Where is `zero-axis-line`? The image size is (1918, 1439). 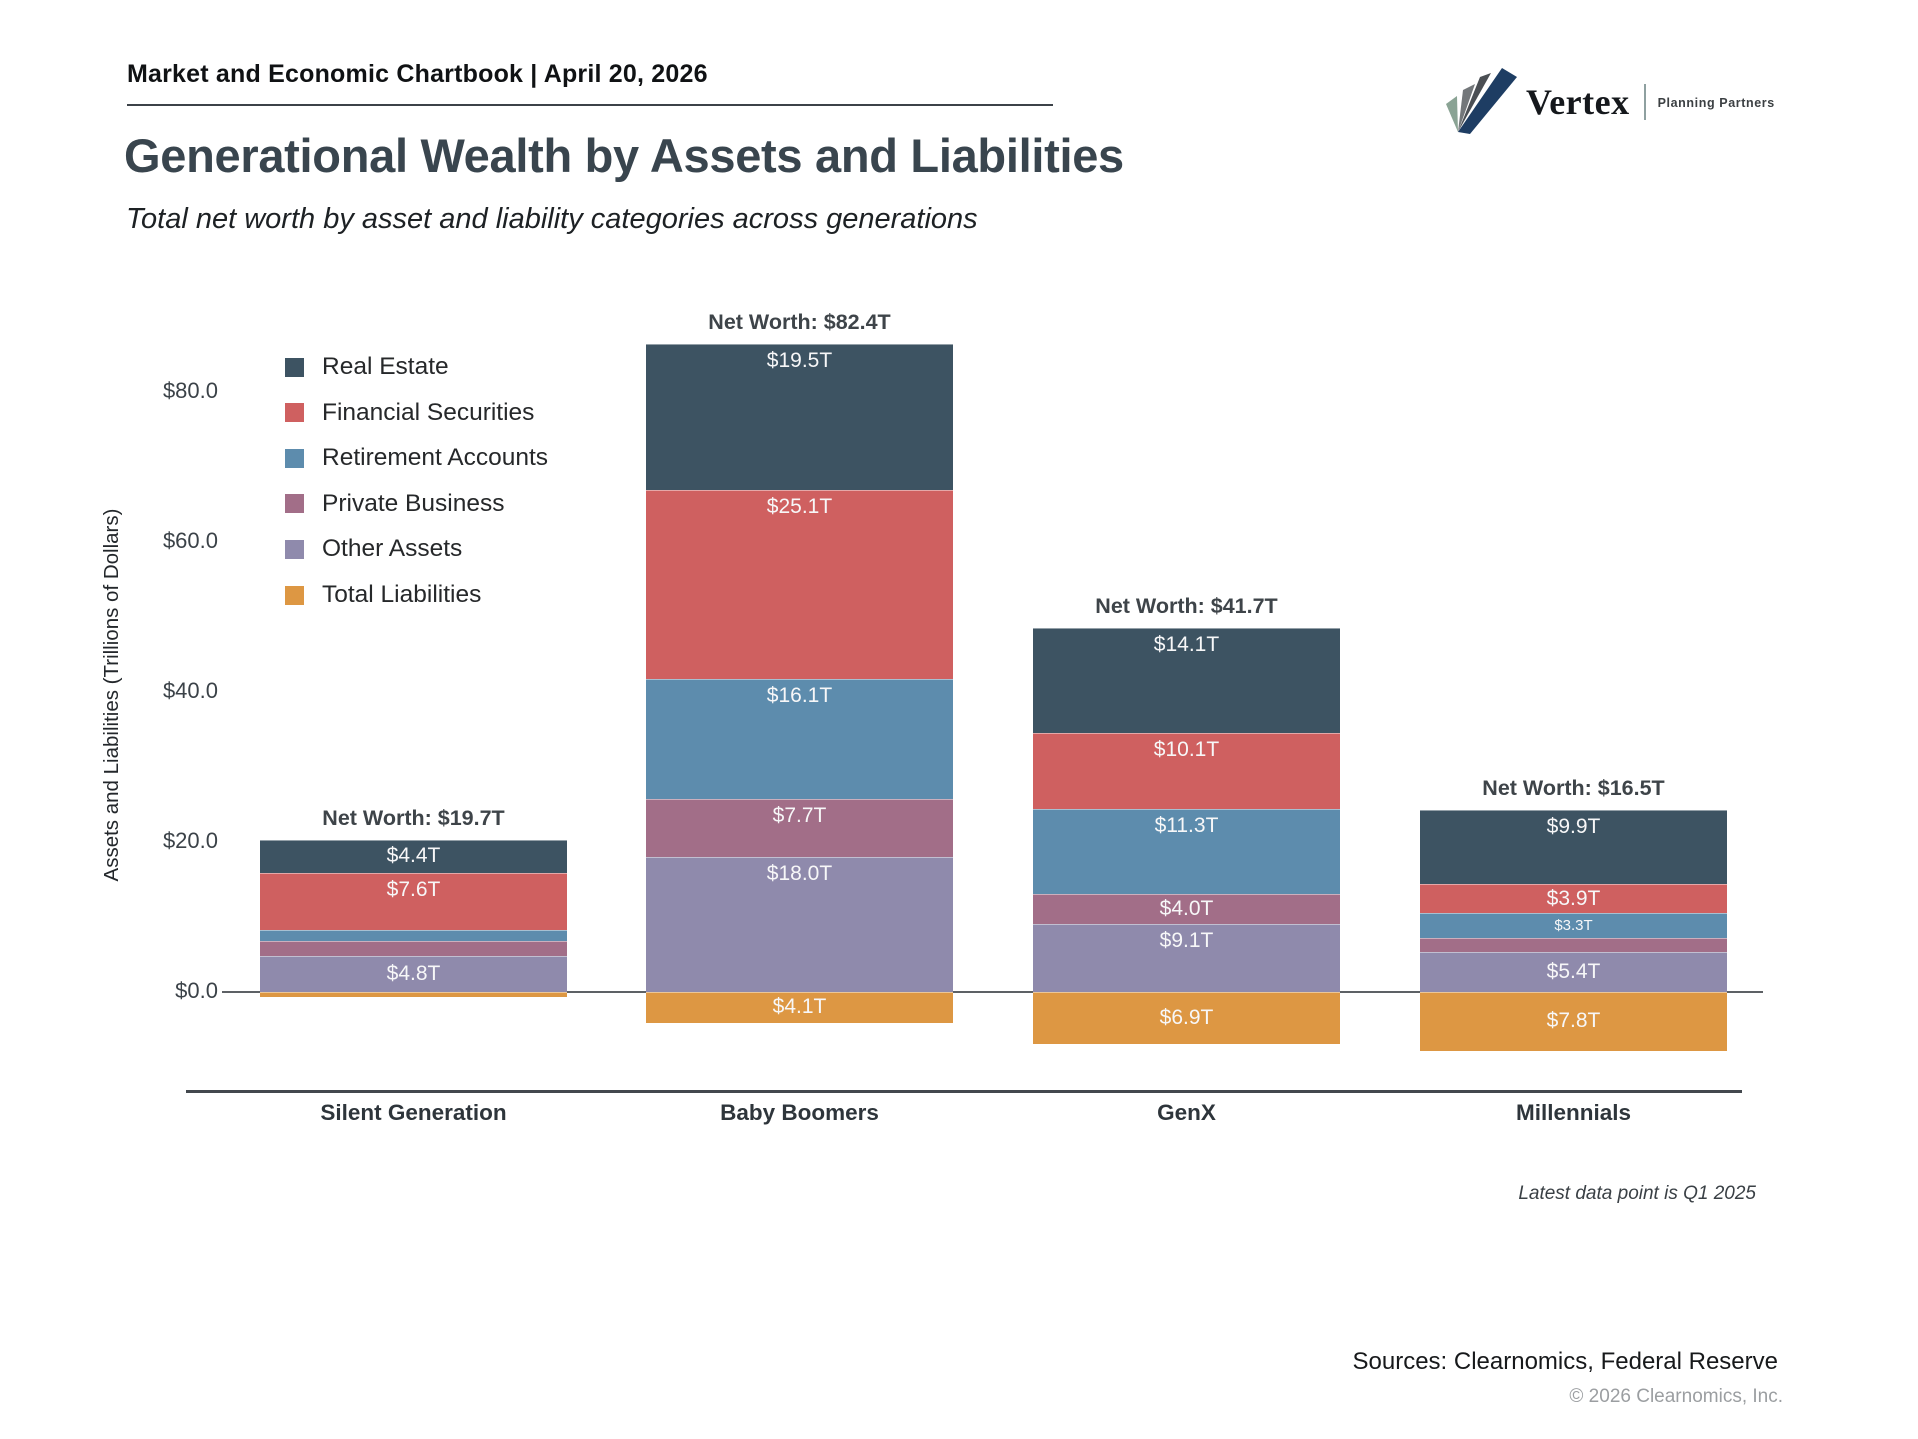 zero-axis-line is located at coordinates (992, 992).